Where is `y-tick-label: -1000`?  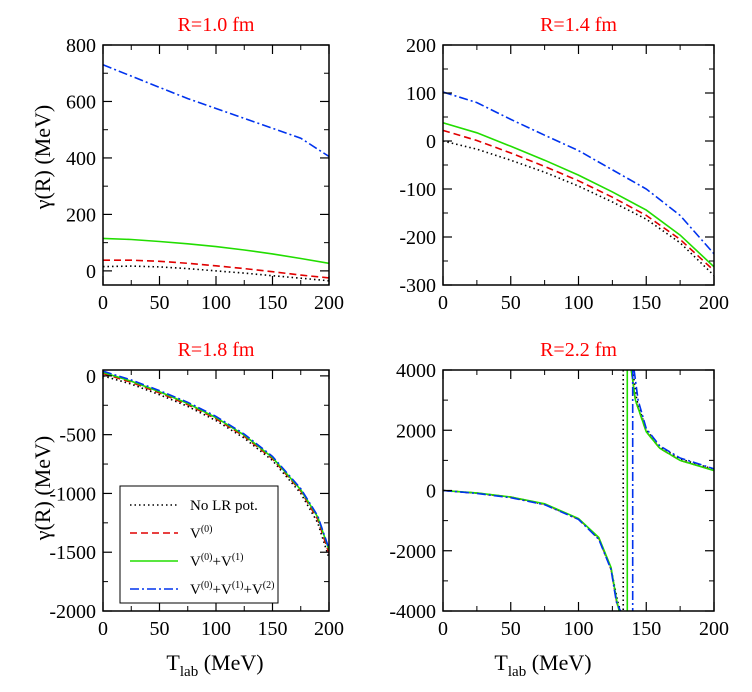
y-tick-label: -1000 is located at coordinates (72, 494).